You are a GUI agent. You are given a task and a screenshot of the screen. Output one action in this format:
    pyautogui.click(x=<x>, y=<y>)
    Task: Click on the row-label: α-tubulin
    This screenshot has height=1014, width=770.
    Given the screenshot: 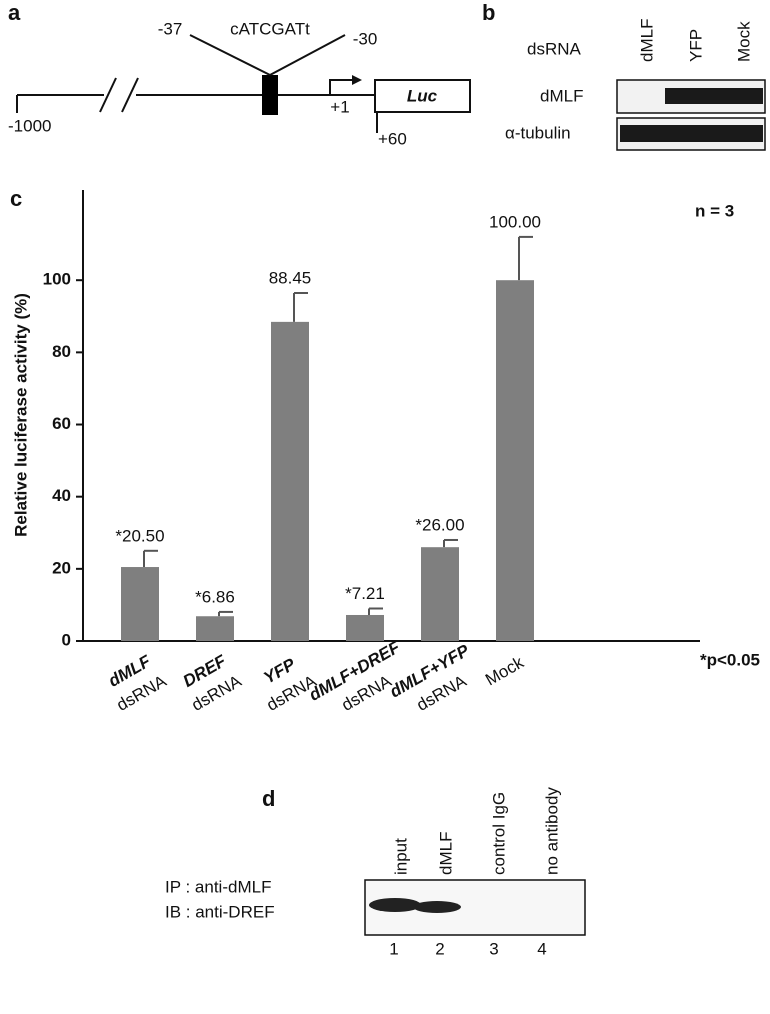 What is the action you would take?
    pyautogui.click(x=538, y=132)
    